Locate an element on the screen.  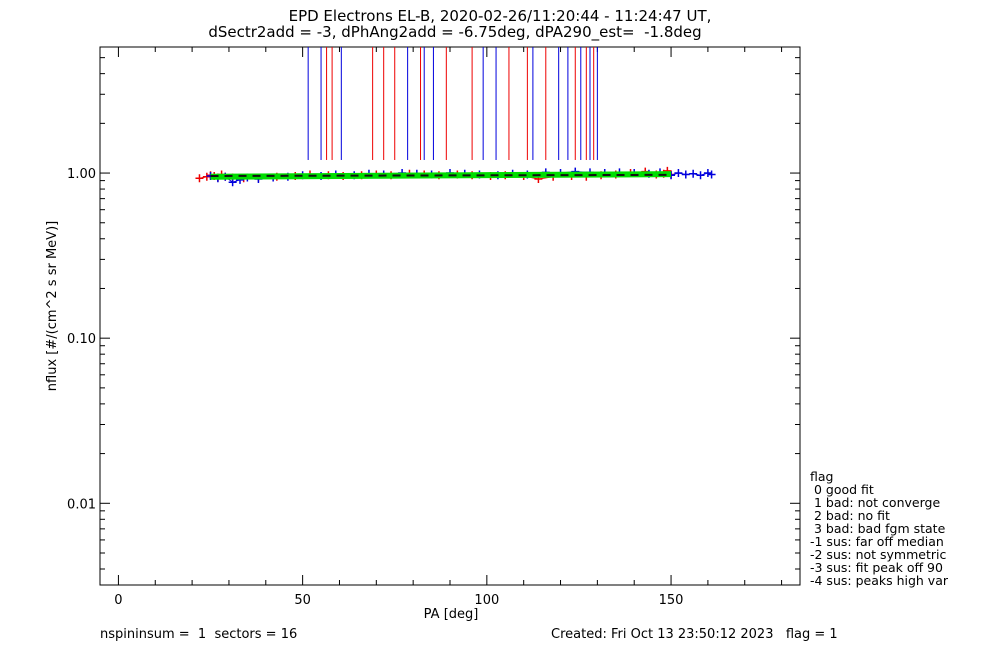
flag-legend-item: 2 bad: no fit is located at coordinates (850, 515).